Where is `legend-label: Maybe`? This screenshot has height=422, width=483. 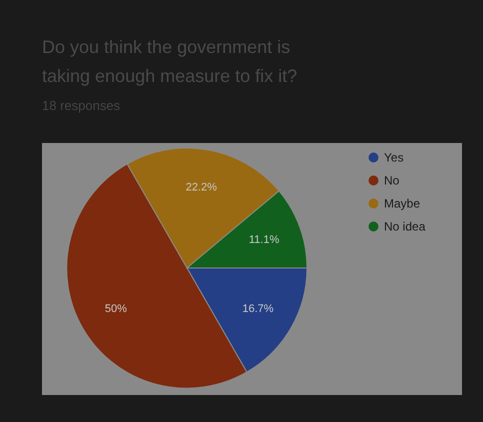 legend-label: Maybe is located at coordinates (402, 203).